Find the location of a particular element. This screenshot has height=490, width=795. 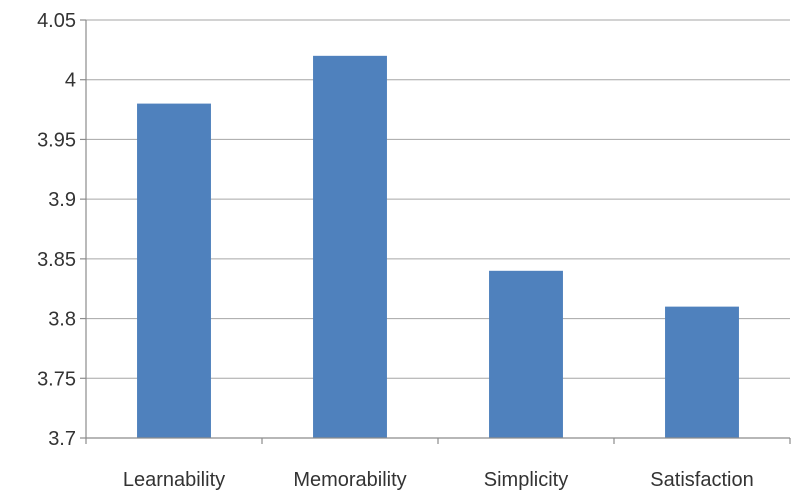

x-tick-label: Satisfaction is located at coordinates (701, 479).